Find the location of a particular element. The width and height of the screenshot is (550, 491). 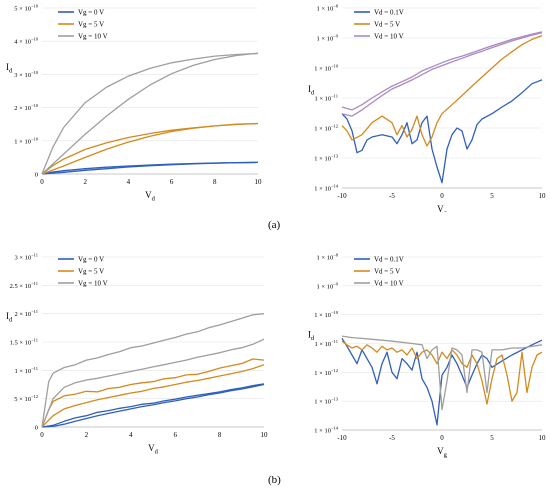

y-tick-label: 2 × 10⁻¹¹ is located at coordinates (26, 313).